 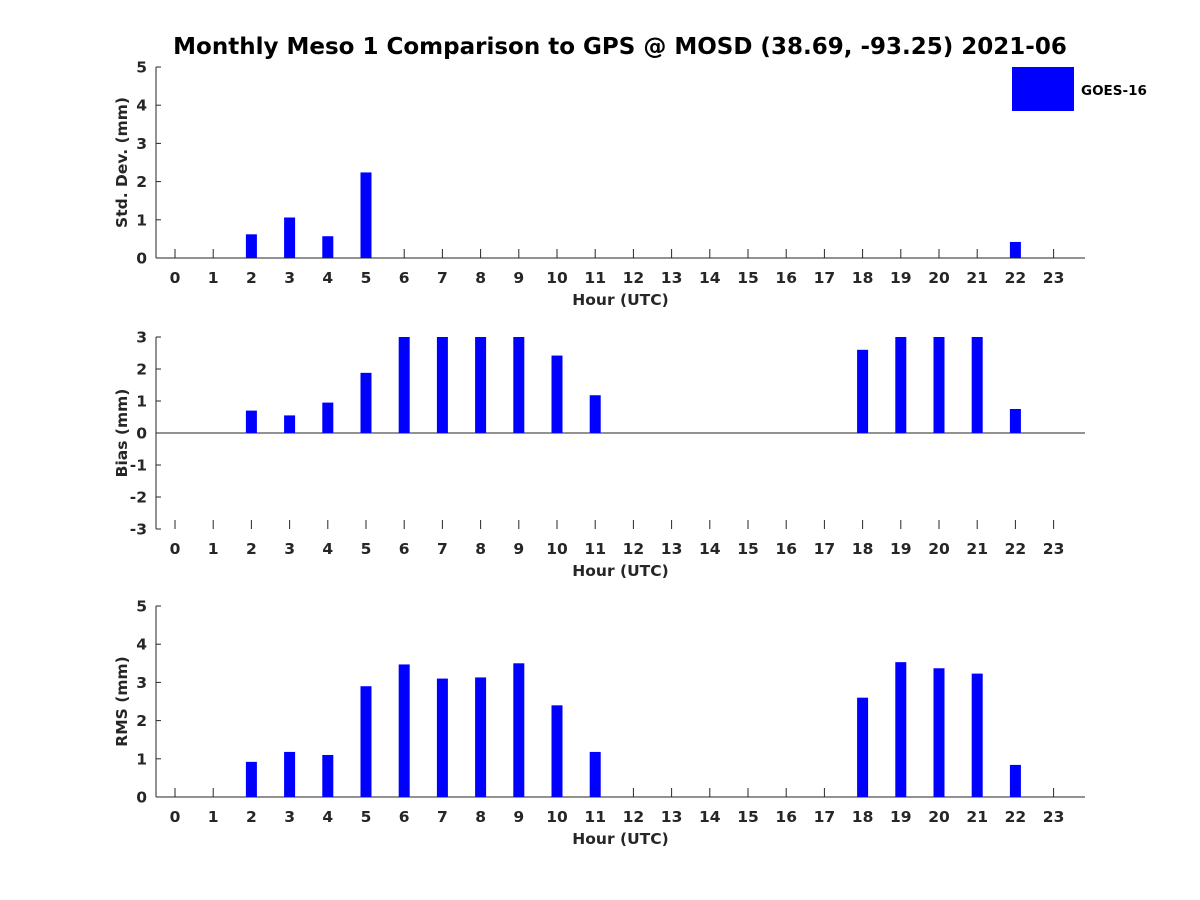 What do you see at coordinates (122, 162) in the screenshot?
I see `y-axis-label: Std. Dev. (mm)` at bounding box center [122, 162].